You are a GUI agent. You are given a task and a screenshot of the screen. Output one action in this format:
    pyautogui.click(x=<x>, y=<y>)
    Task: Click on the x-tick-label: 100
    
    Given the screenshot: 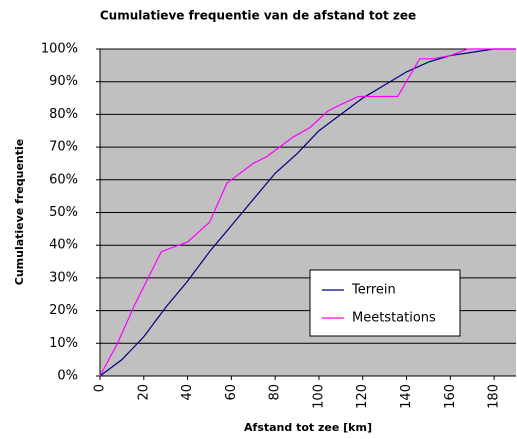 What is the action you would take?
    pyautogui.click(x=318, y=396)
    